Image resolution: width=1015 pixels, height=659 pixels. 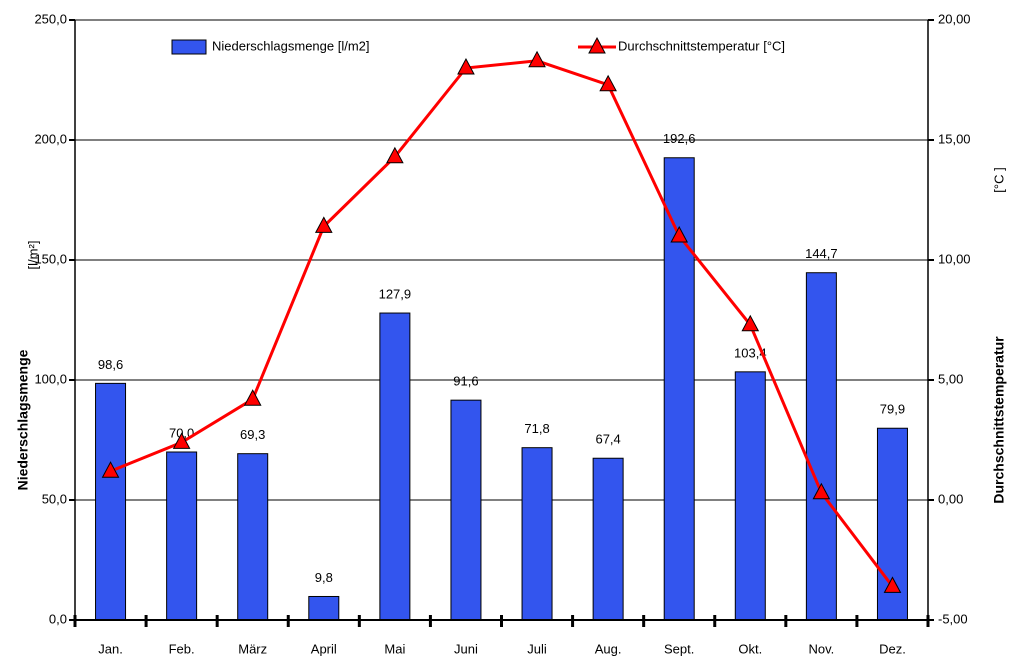 I want to click on y2-tick-label: 10,00, so click(x=954, y=258).